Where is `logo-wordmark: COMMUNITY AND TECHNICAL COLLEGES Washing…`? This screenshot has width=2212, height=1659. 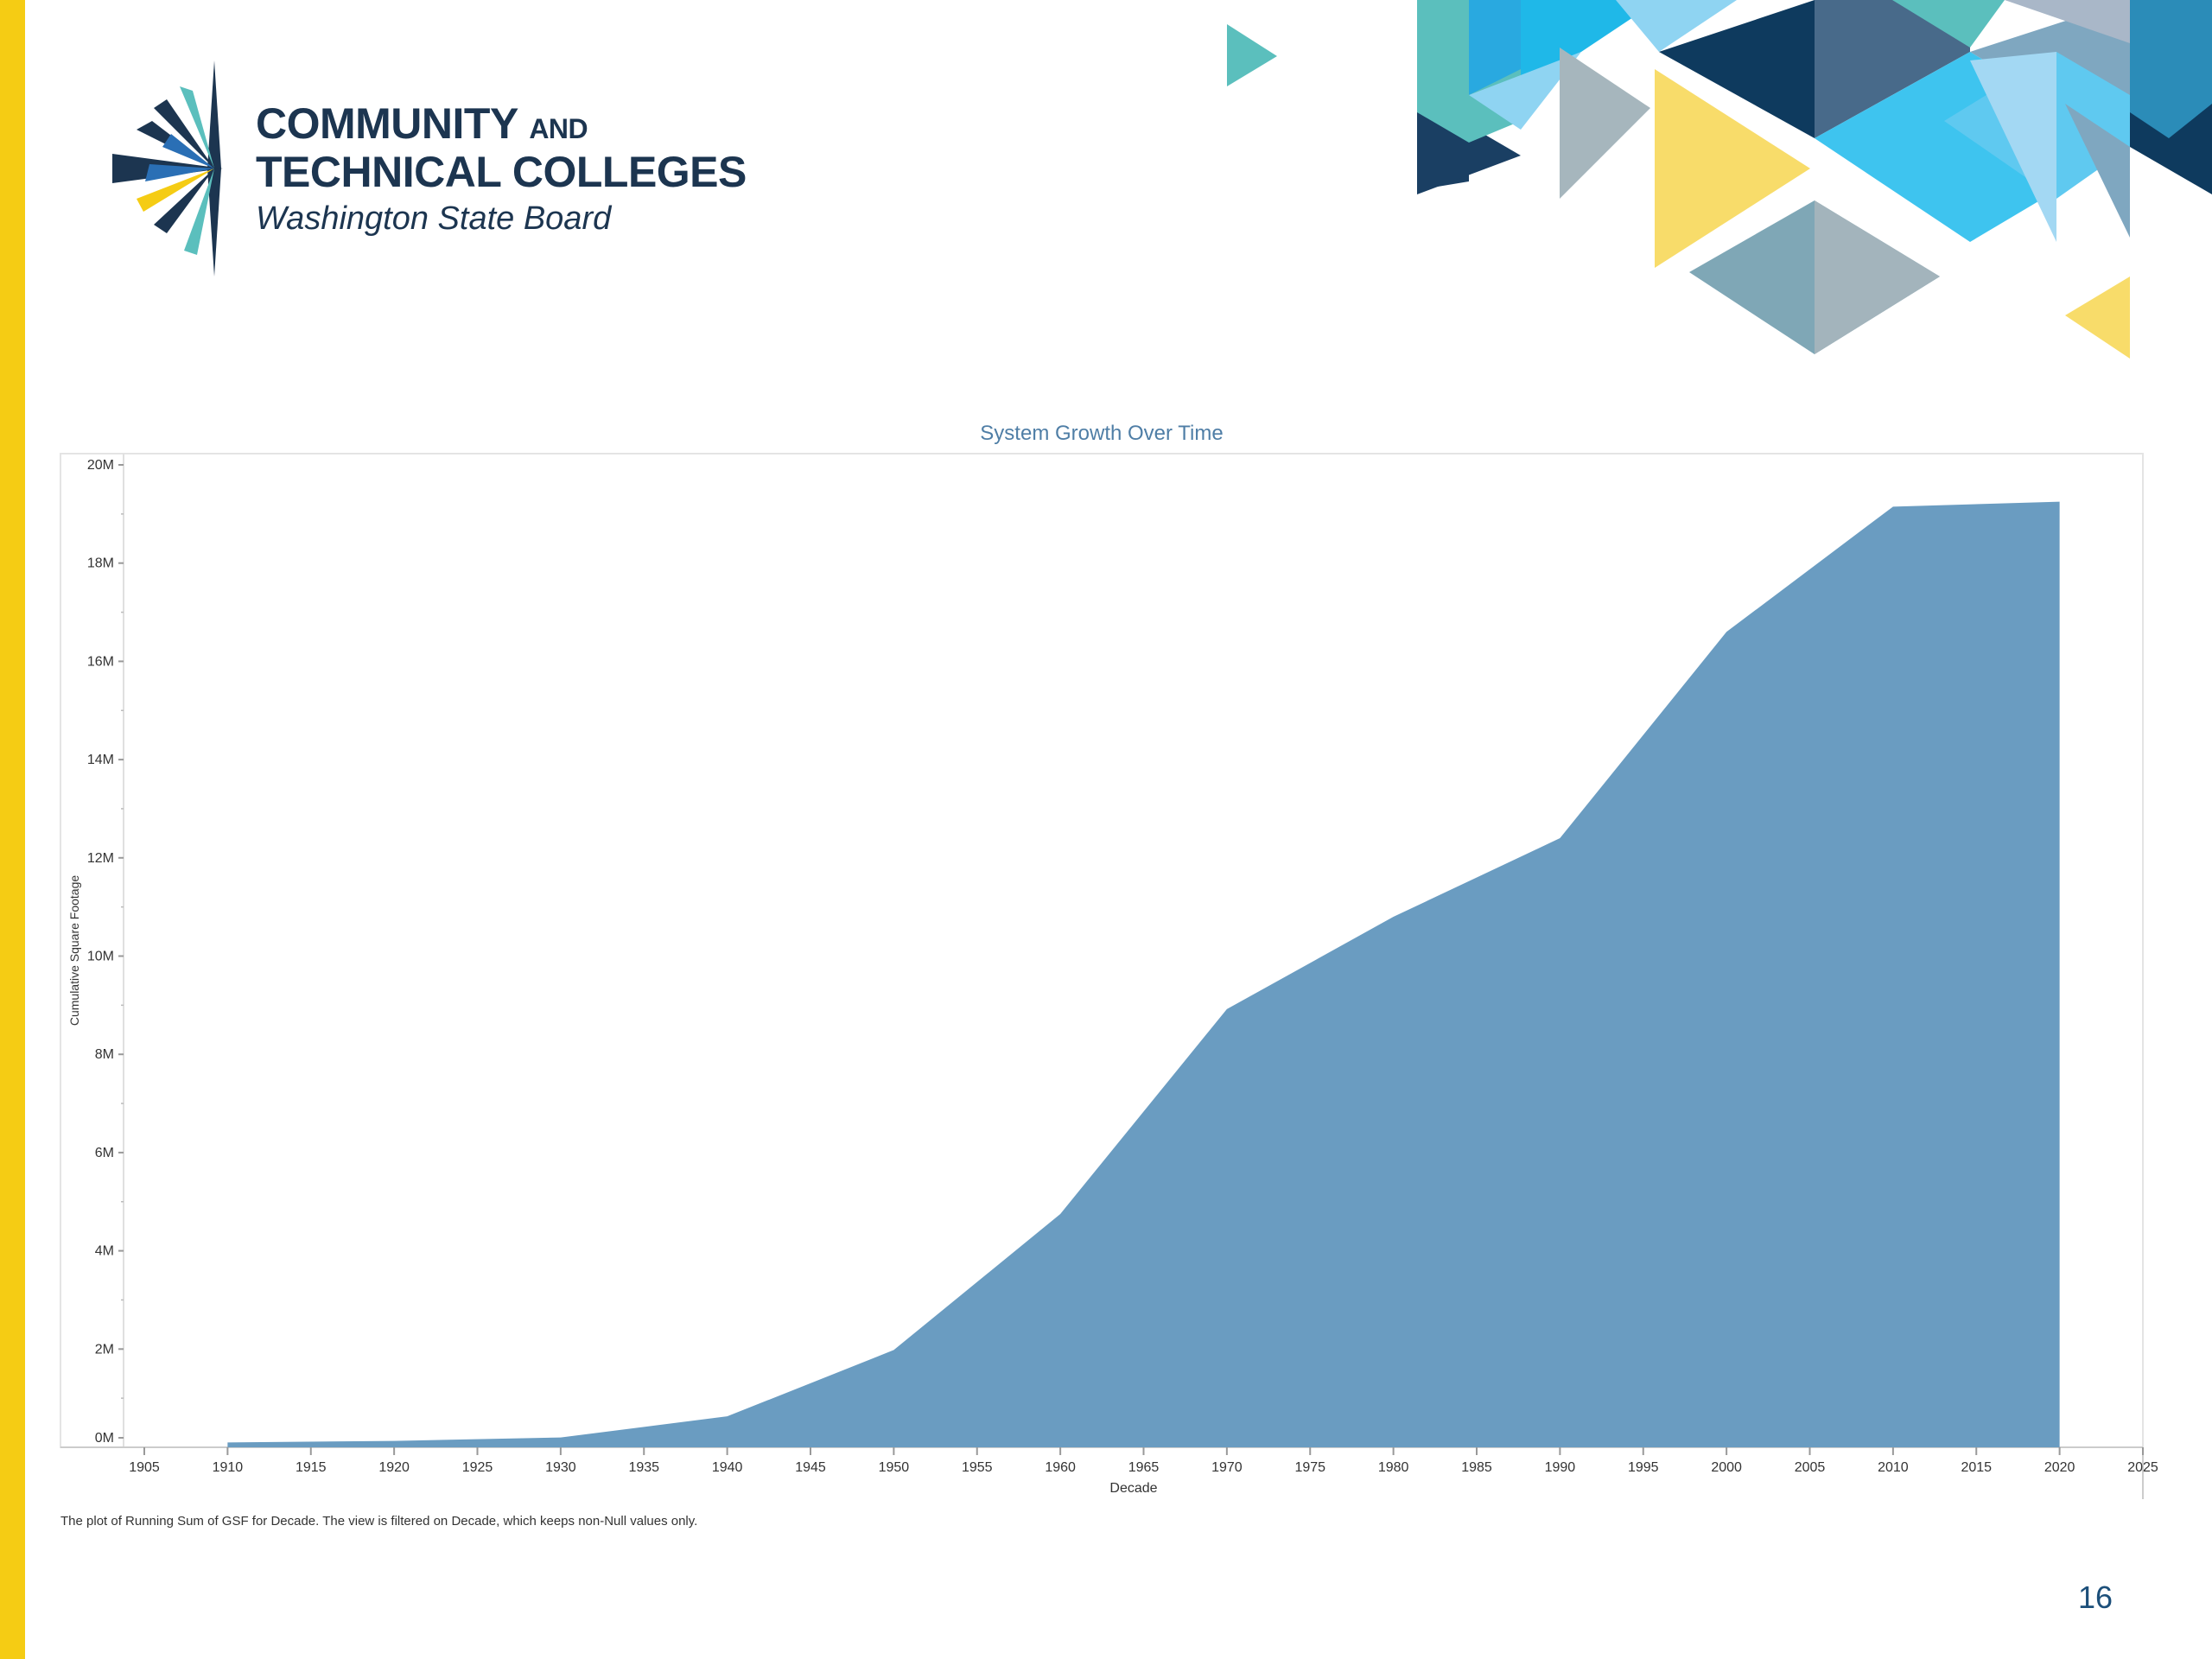 logo-wordmark: COMMUNITY AND TECHNICAL COLLEGES Washing… is located at coordinates (502, 171).